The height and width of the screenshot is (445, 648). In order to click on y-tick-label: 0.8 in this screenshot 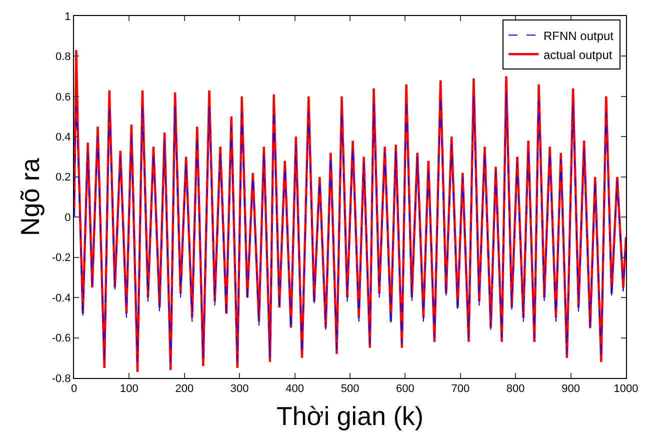, I will do `click(63, 57)`.